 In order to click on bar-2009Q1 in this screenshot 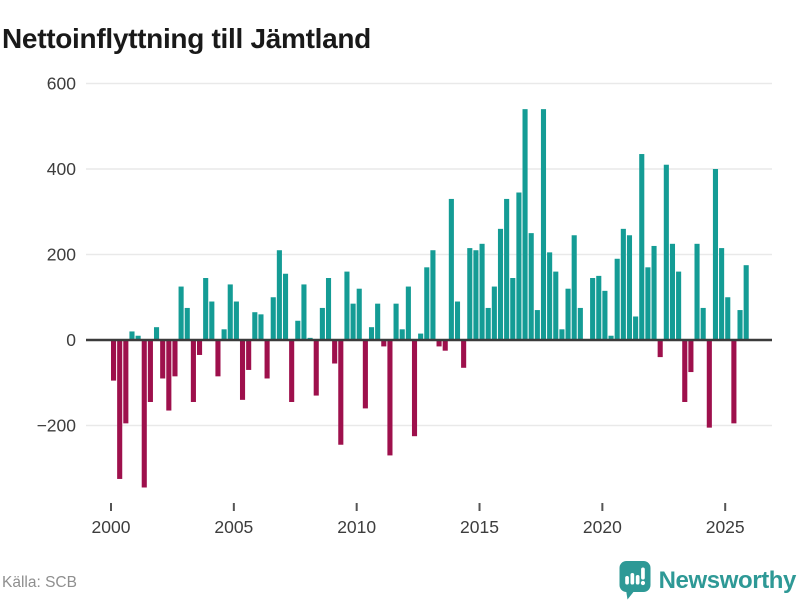, I will do `click(335, 352)`.